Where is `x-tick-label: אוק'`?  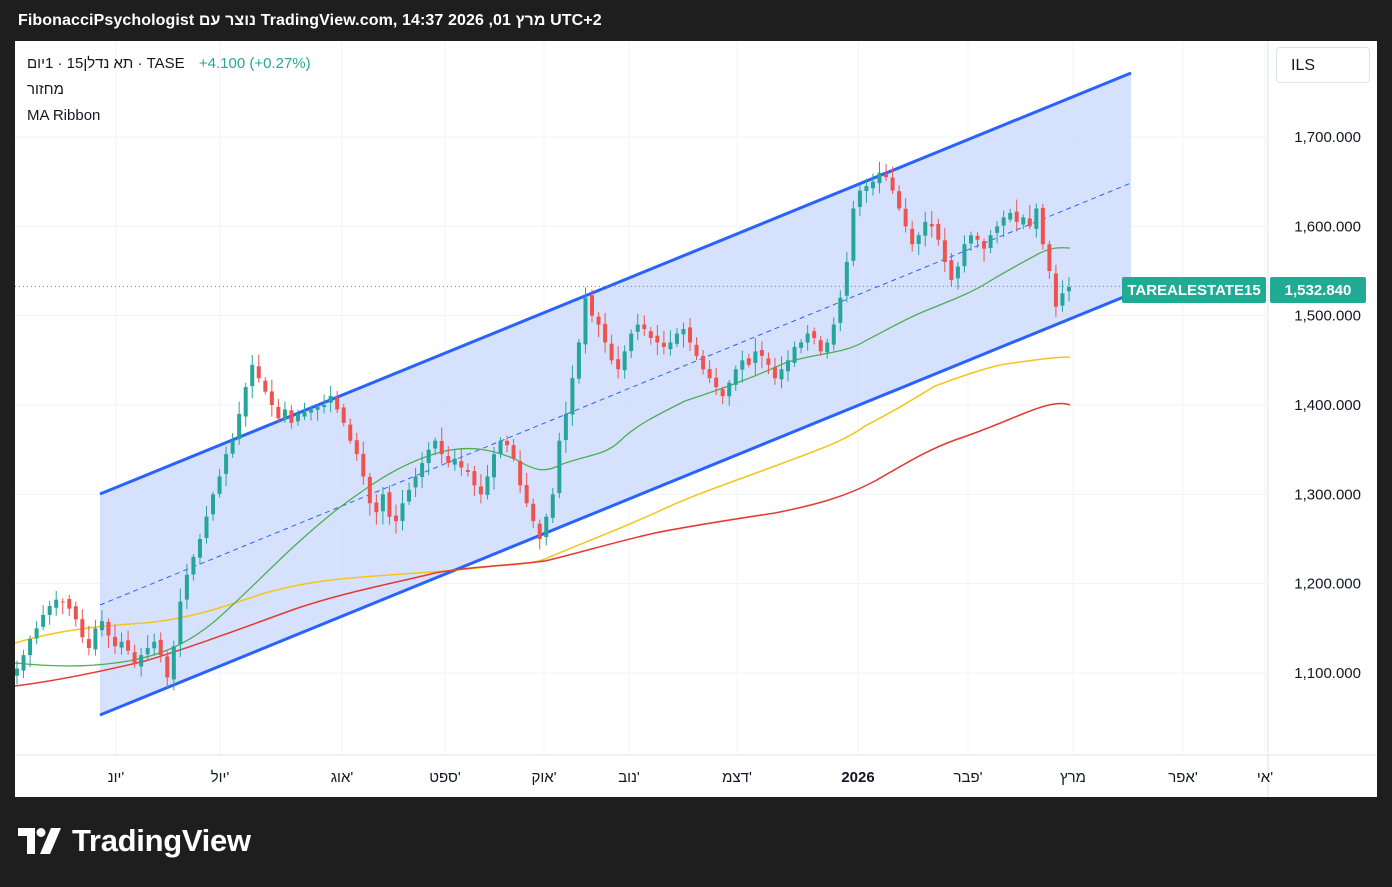 x-tick-label: אוק' is located at coordinates (543, 777).